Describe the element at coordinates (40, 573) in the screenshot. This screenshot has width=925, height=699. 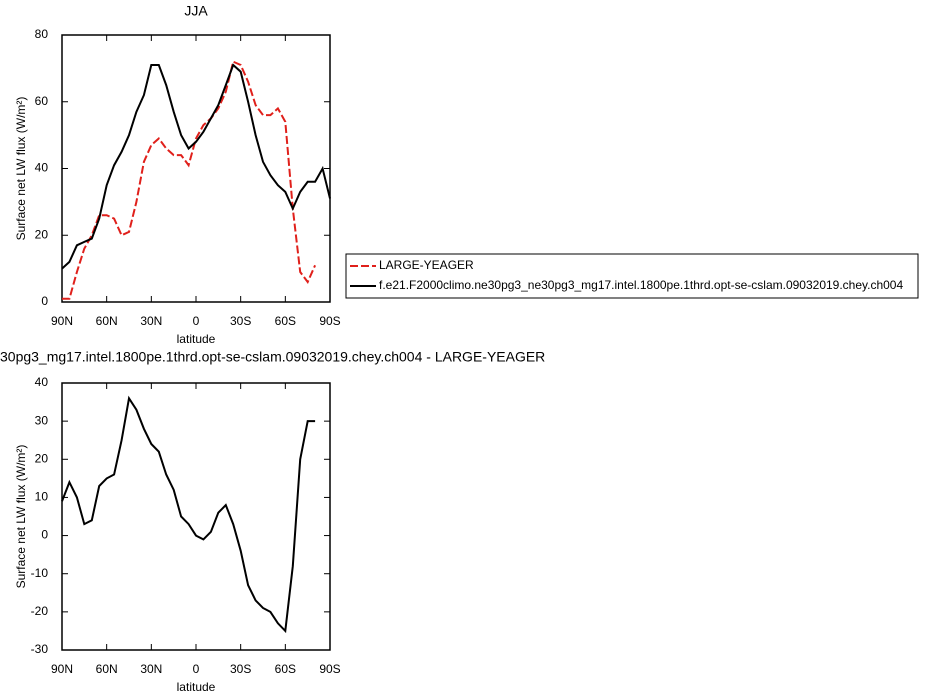
I see `y-tick-label: -10` at that location.